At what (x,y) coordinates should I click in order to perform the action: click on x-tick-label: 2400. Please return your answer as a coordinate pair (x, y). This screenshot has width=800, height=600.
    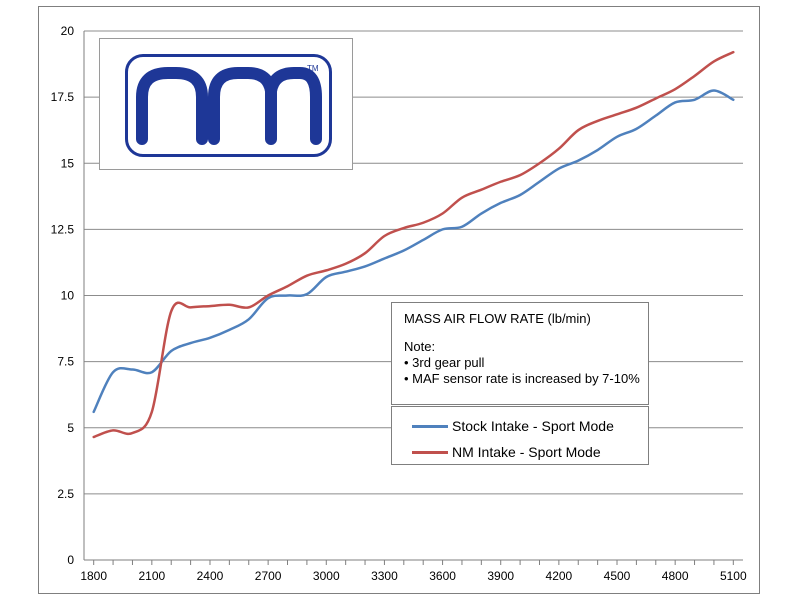
    Looking at the image, I should click on (210, 576).